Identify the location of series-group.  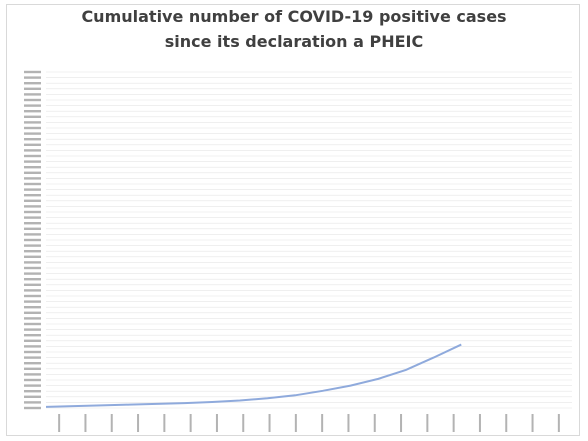
(253, 375).